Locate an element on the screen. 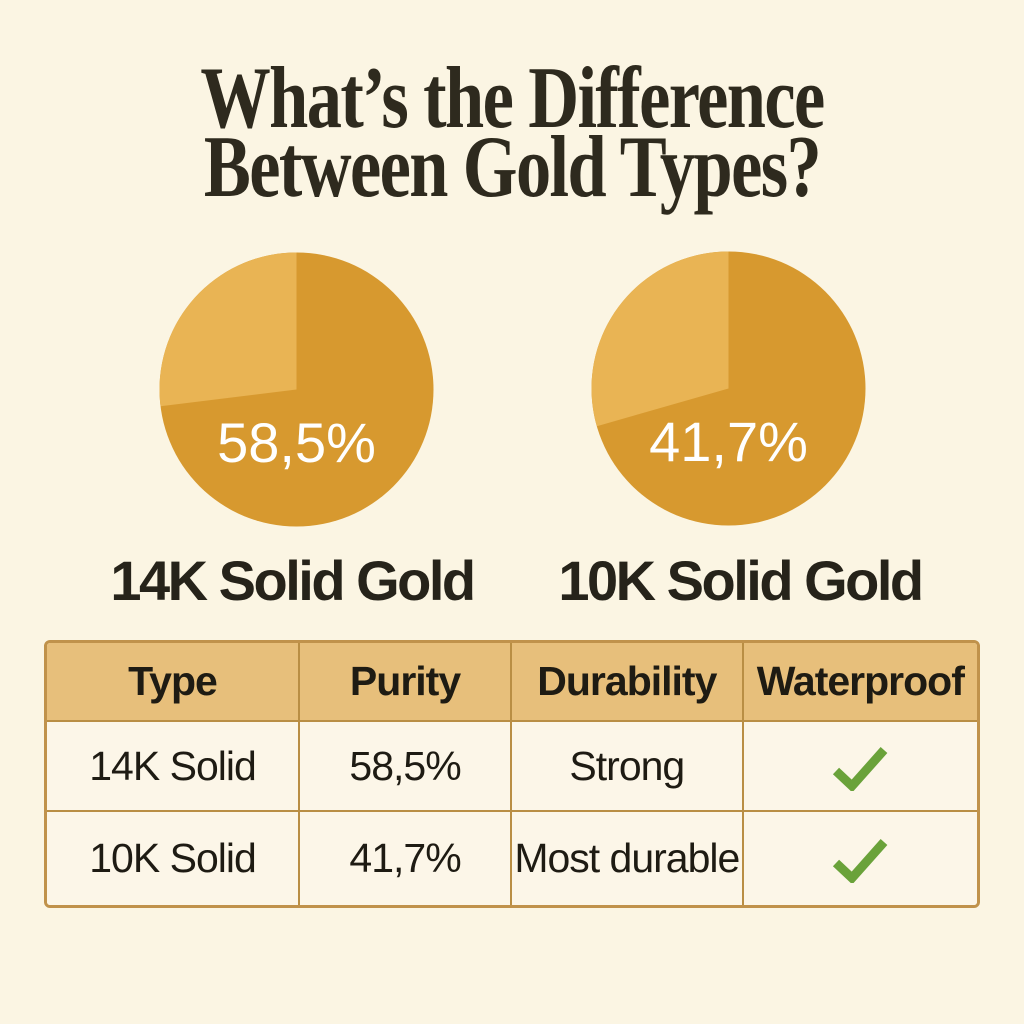 The image size is (1024, 1024). title-line-1: What’s the Difference is located at coordinates (512, 98).